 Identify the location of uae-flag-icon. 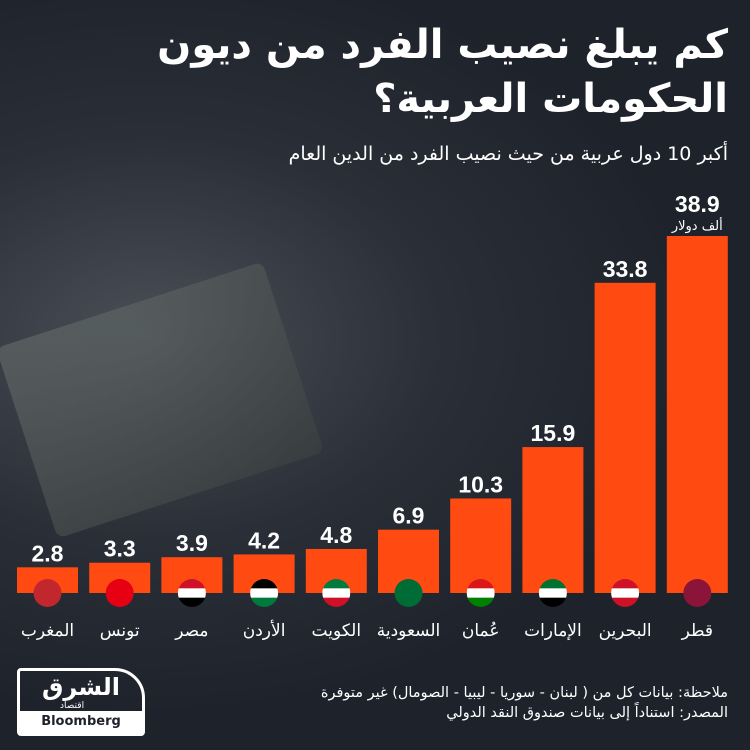
(552, 593).